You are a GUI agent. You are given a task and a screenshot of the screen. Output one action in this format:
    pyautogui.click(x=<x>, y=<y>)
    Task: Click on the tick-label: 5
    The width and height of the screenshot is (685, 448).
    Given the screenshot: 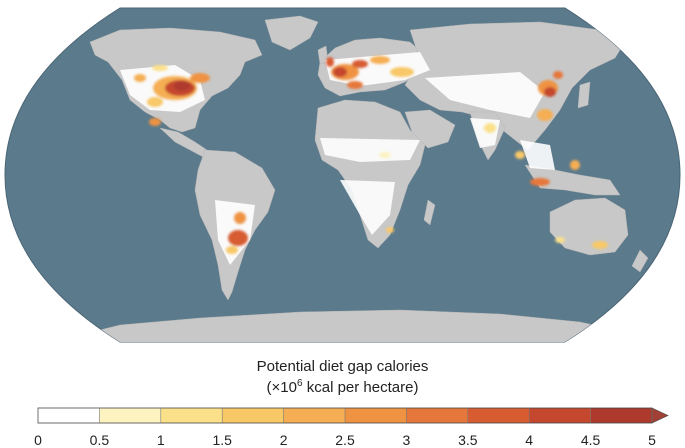 What is the action you would take?
    pyautogui.click(x=652, y=440)
    